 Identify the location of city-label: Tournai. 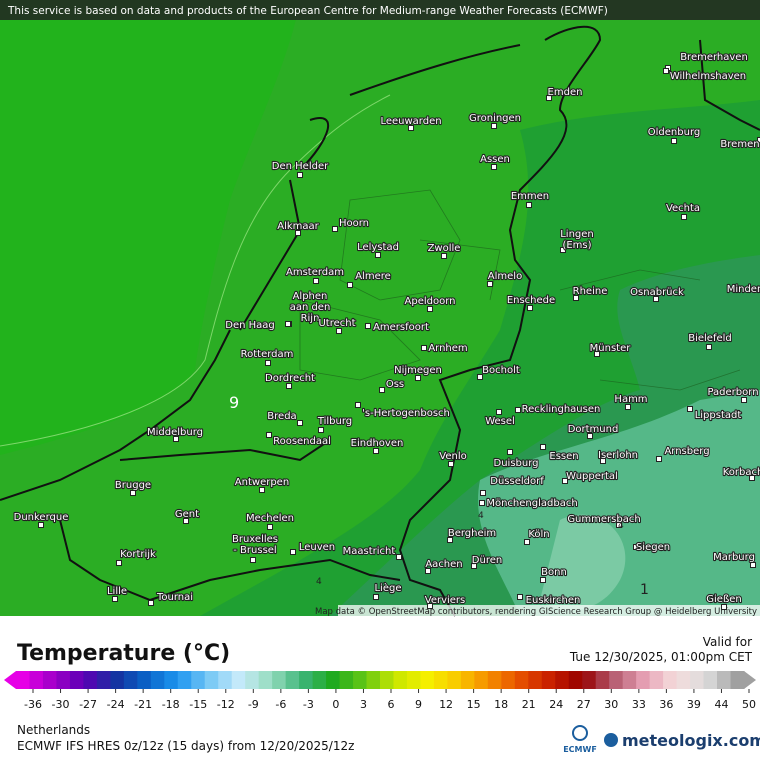
(174, 597).